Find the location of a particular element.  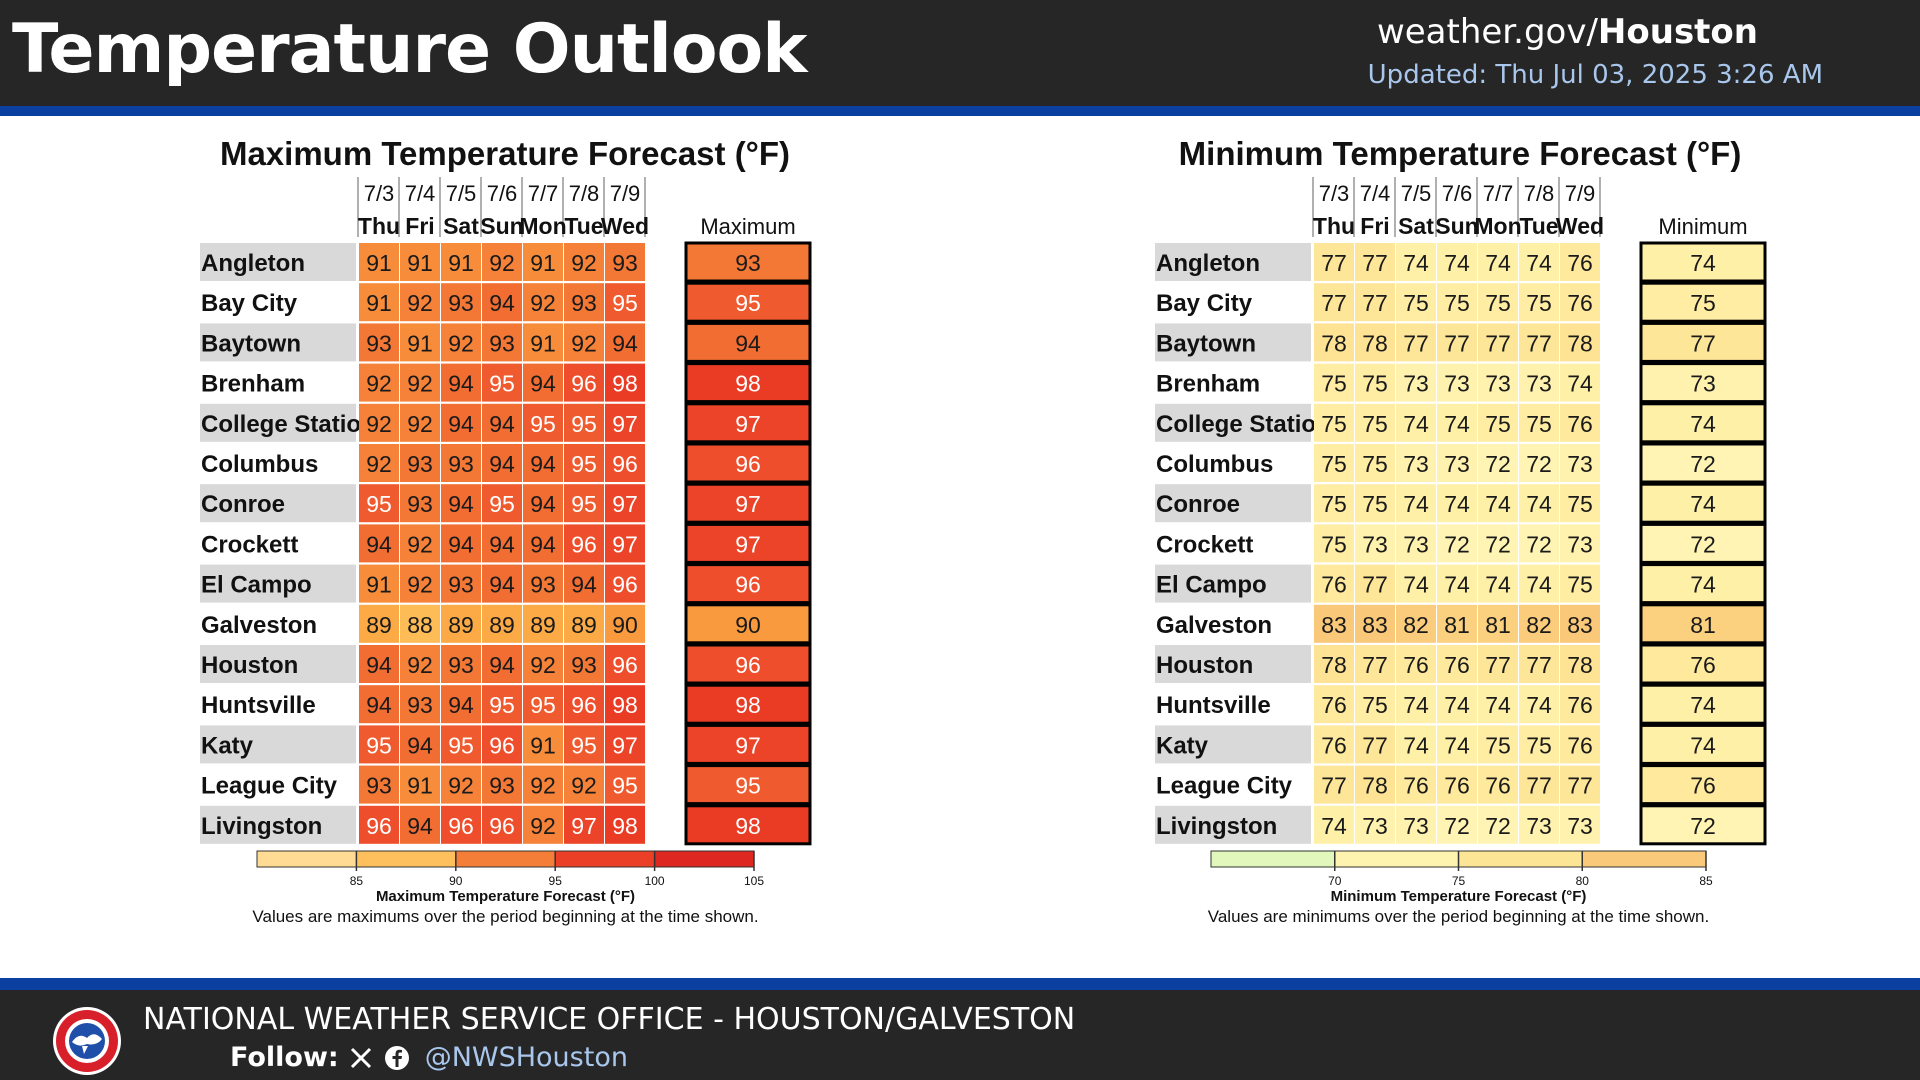

follow-label: Follow: is located at coordinates (284, 1057).